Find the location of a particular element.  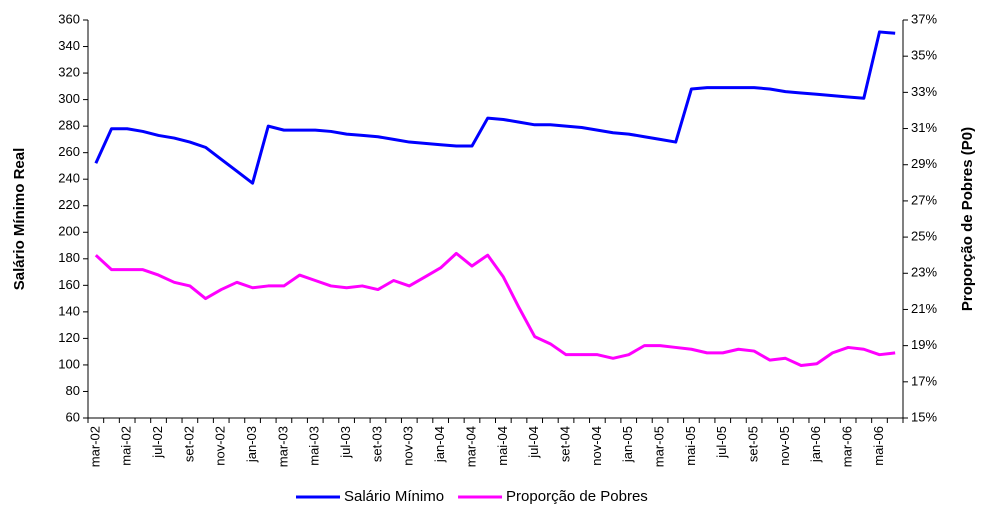

y-tick-label: 200 is located at coordinates (69, 231).